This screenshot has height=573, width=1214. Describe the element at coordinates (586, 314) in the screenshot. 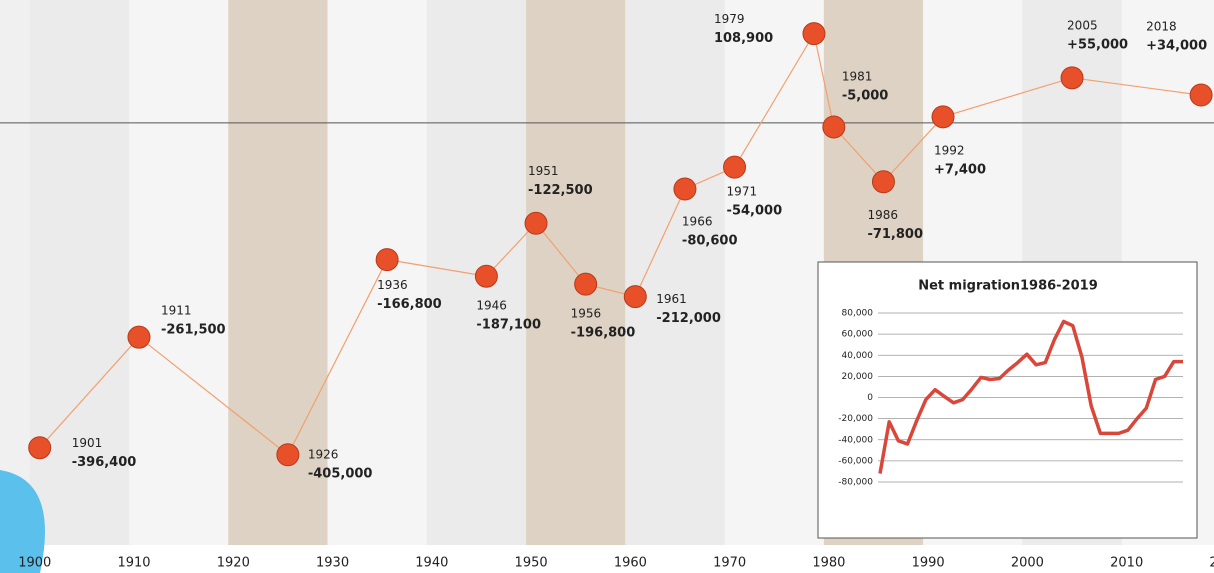

I see `year-label: 1956` at that location.